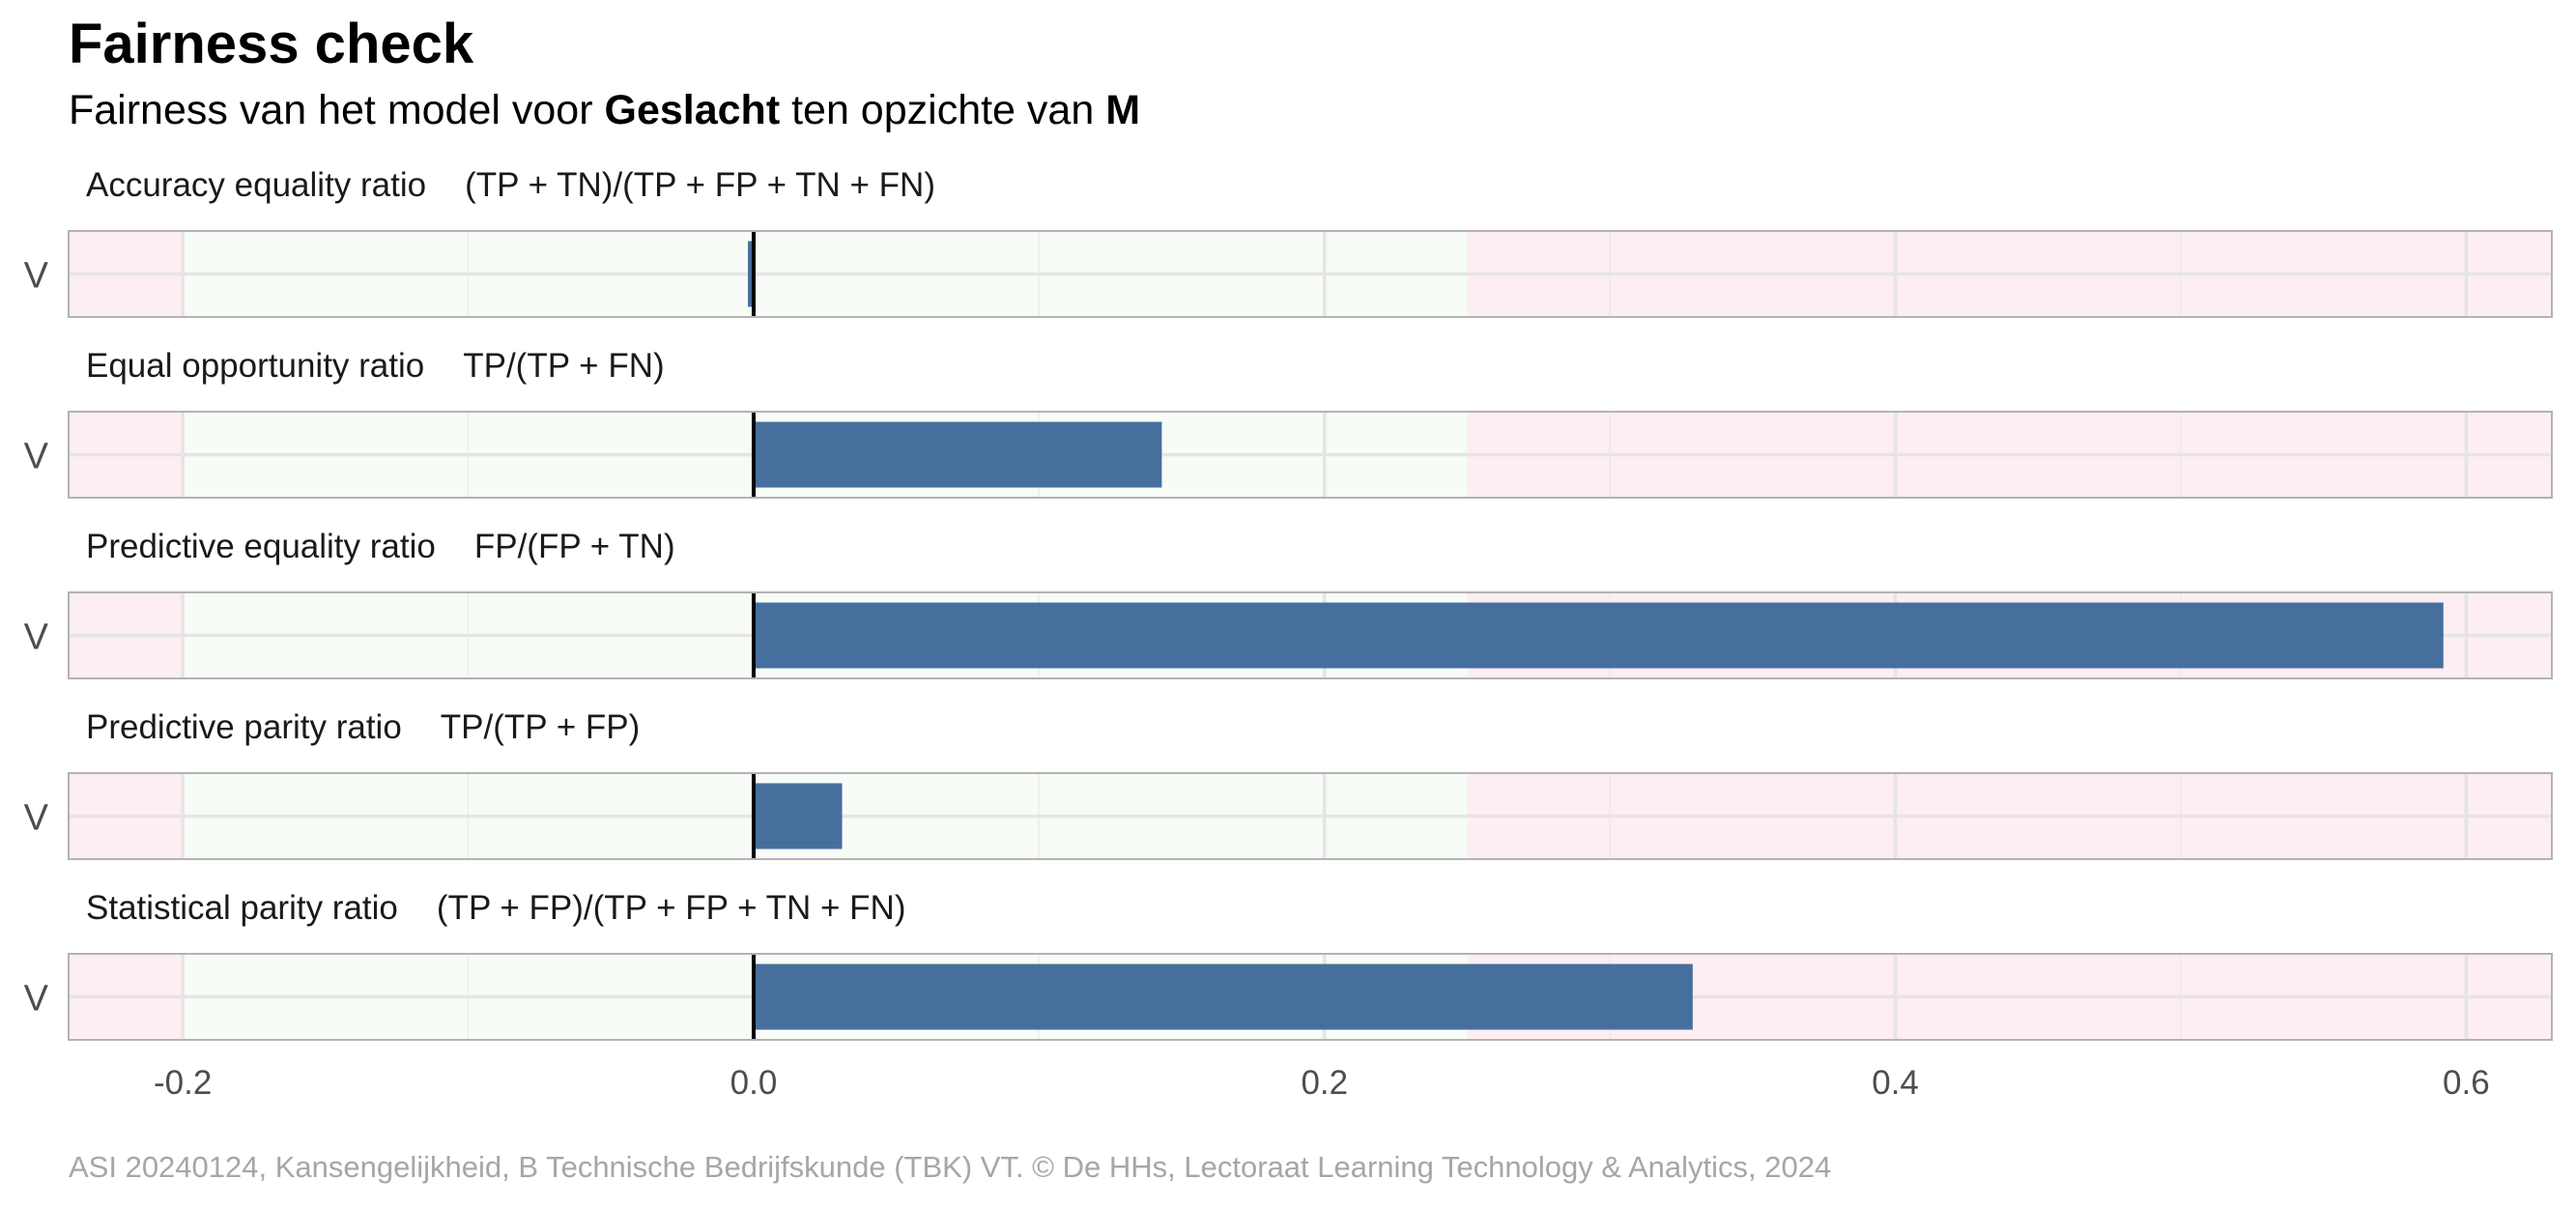 The image size is (2576, 1208). Describe the element at coordinates (272, 44) in the screenshot. I see `chart-title: Fairness check` at that location.